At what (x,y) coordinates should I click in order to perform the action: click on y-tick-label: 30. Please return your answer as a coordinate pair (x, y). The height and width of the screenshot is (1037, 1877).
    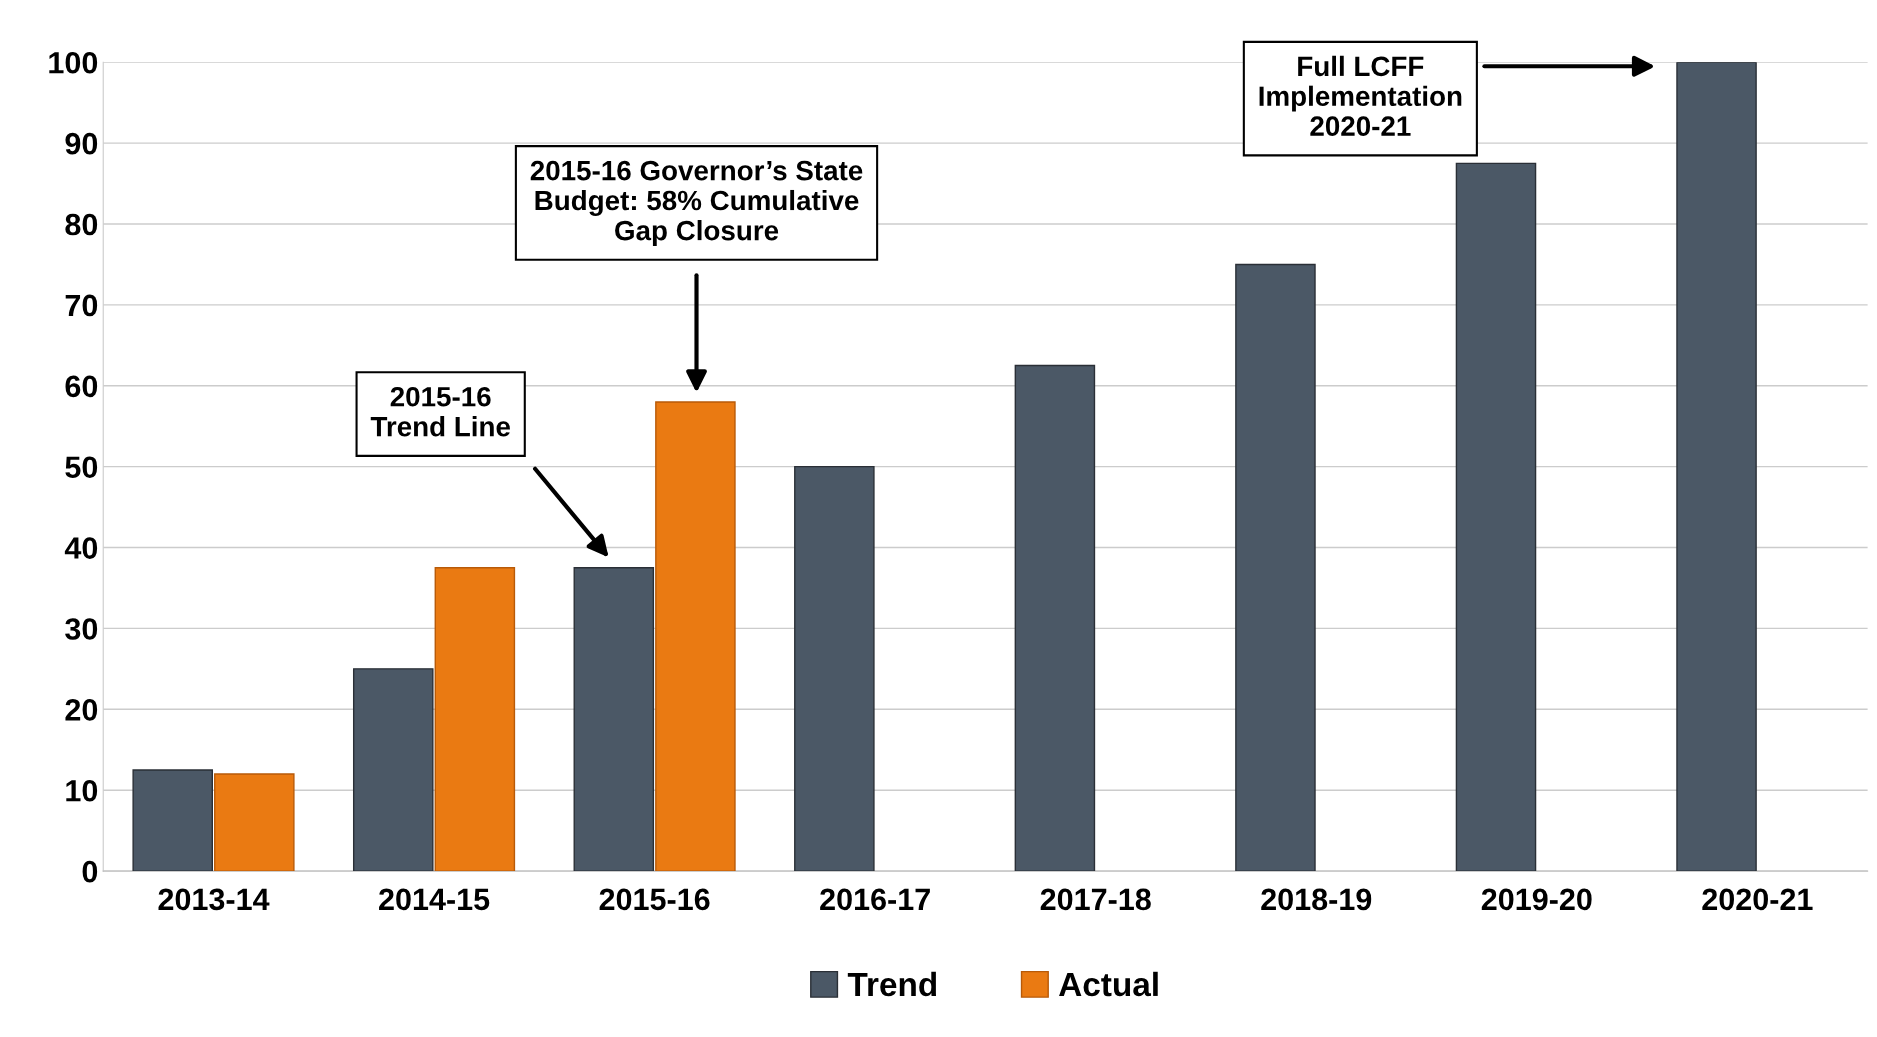
    Looking at the image, I should click on (81, 629).